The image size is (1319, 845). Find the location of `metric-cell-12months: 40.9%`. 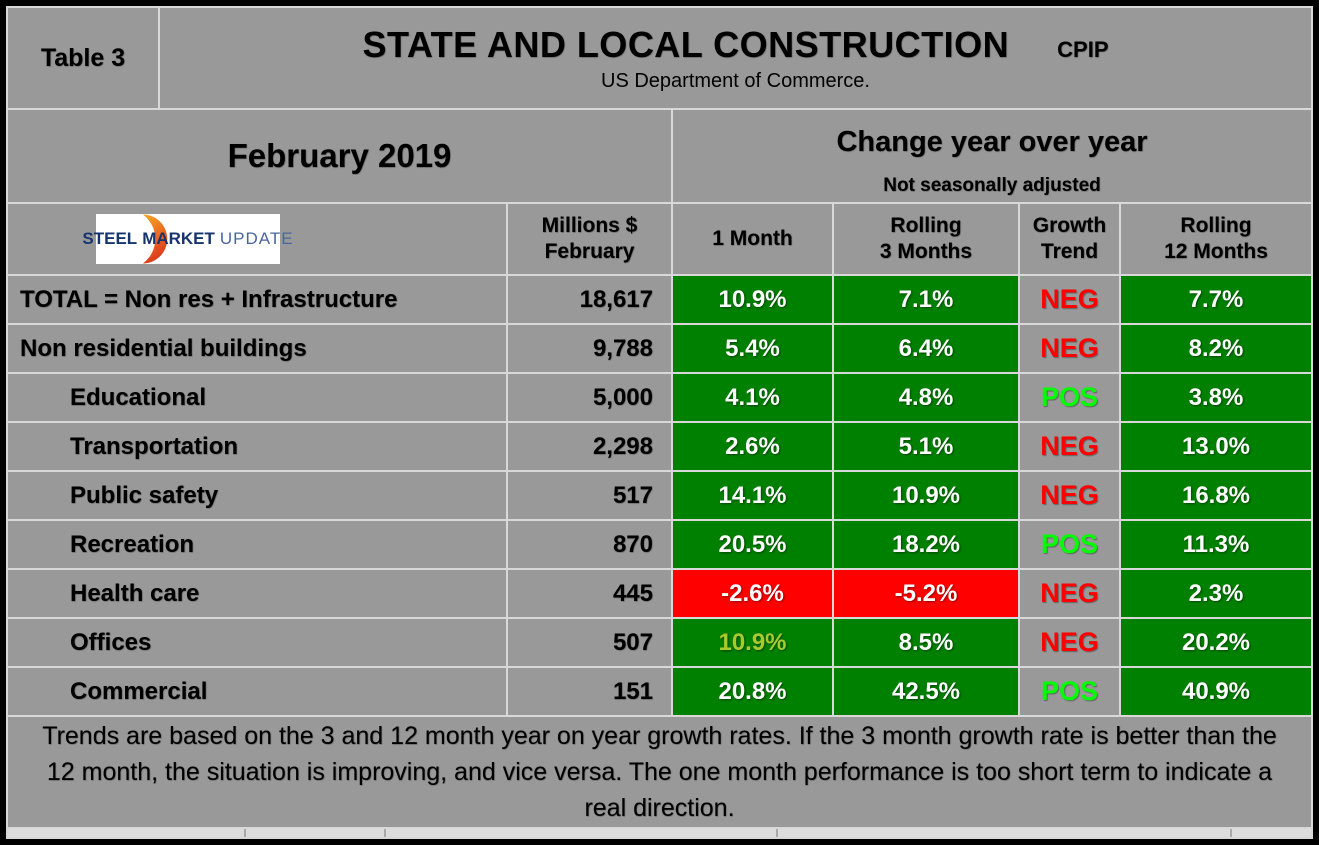

metric-cell-12months: 40.9% is located at coordinates (1216, 691).